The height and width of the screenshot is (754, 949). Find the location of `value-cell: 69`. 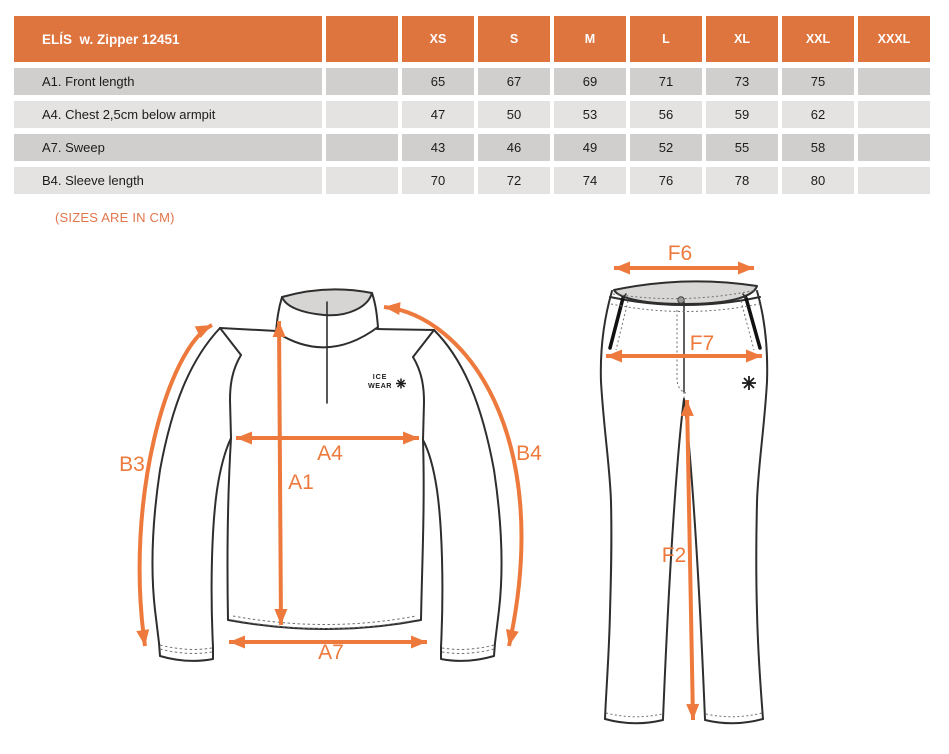

value-cell: 69 is located at coordinates (590, 81).